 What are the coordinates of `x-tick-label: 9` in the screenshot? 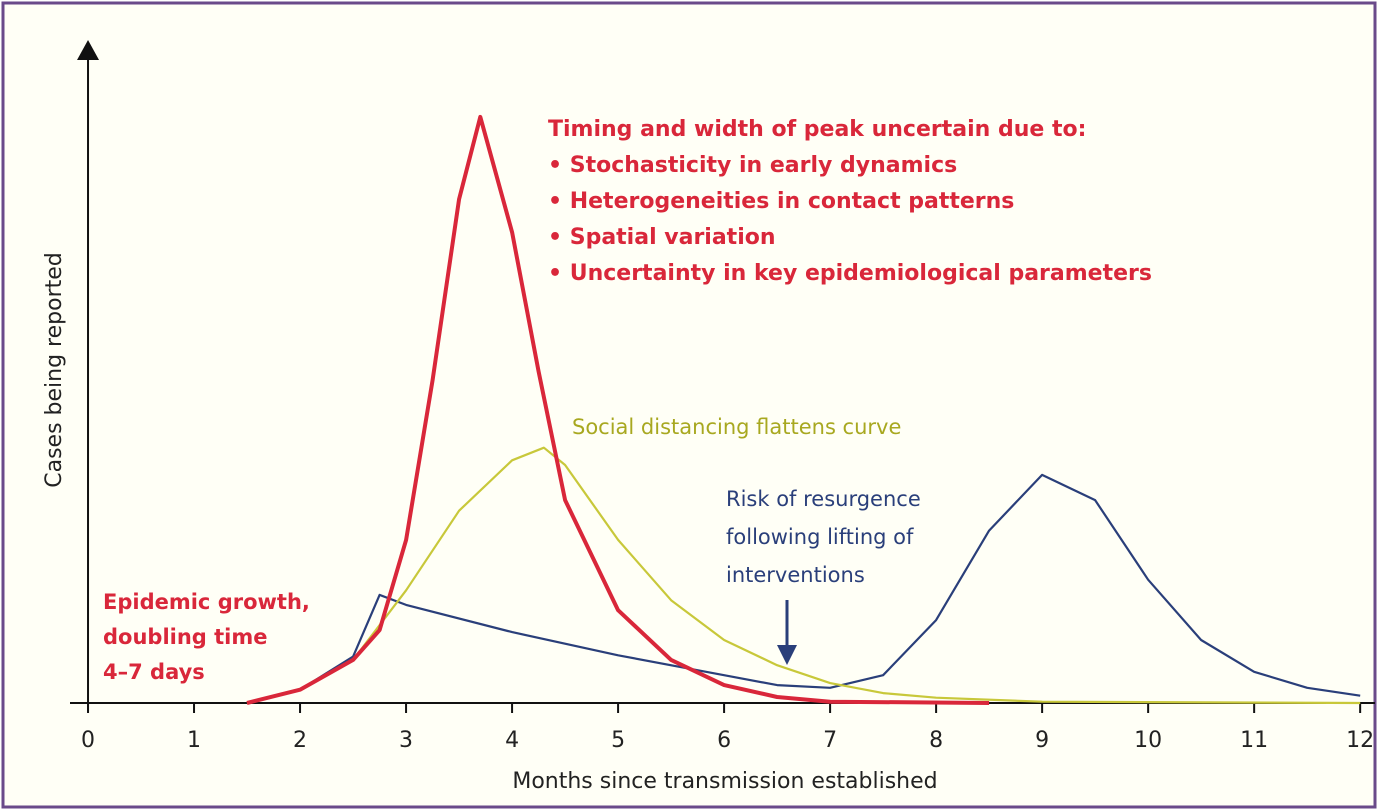 It's located at (1042, 740).